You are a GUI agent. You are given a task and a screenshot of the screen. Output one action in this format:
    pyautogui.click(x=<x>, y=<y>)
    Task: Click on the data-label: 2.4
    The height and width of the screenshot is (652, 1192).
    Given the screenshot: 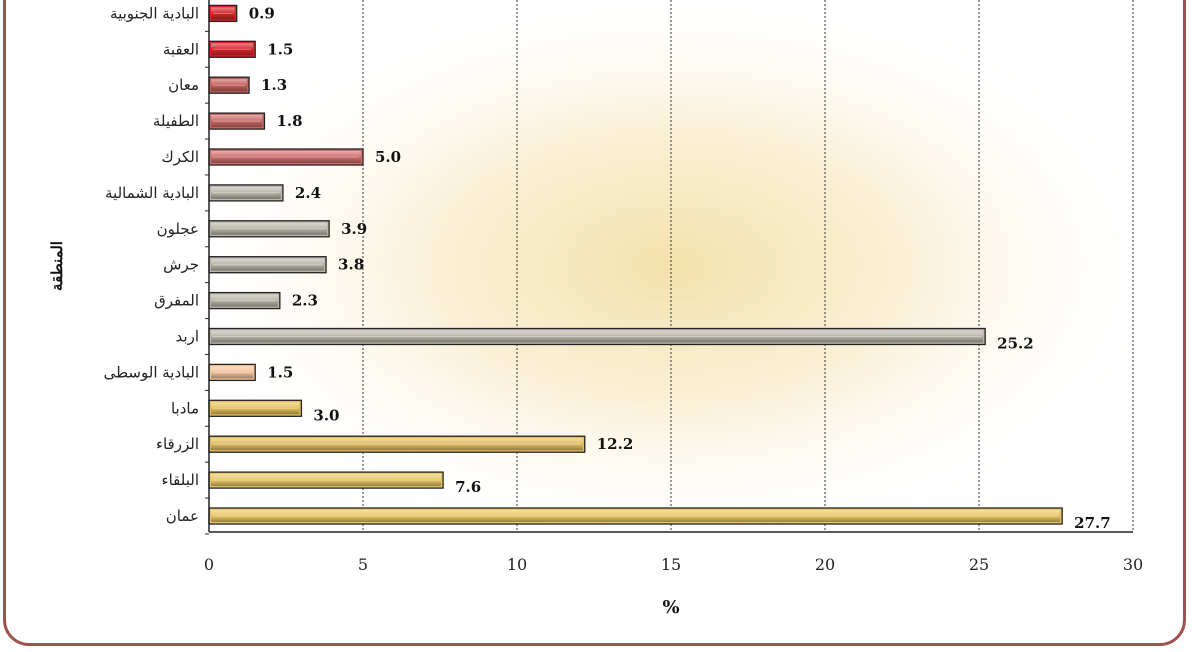 What is the action you would take?
    pyautogui.click(x=308, y=193)
    